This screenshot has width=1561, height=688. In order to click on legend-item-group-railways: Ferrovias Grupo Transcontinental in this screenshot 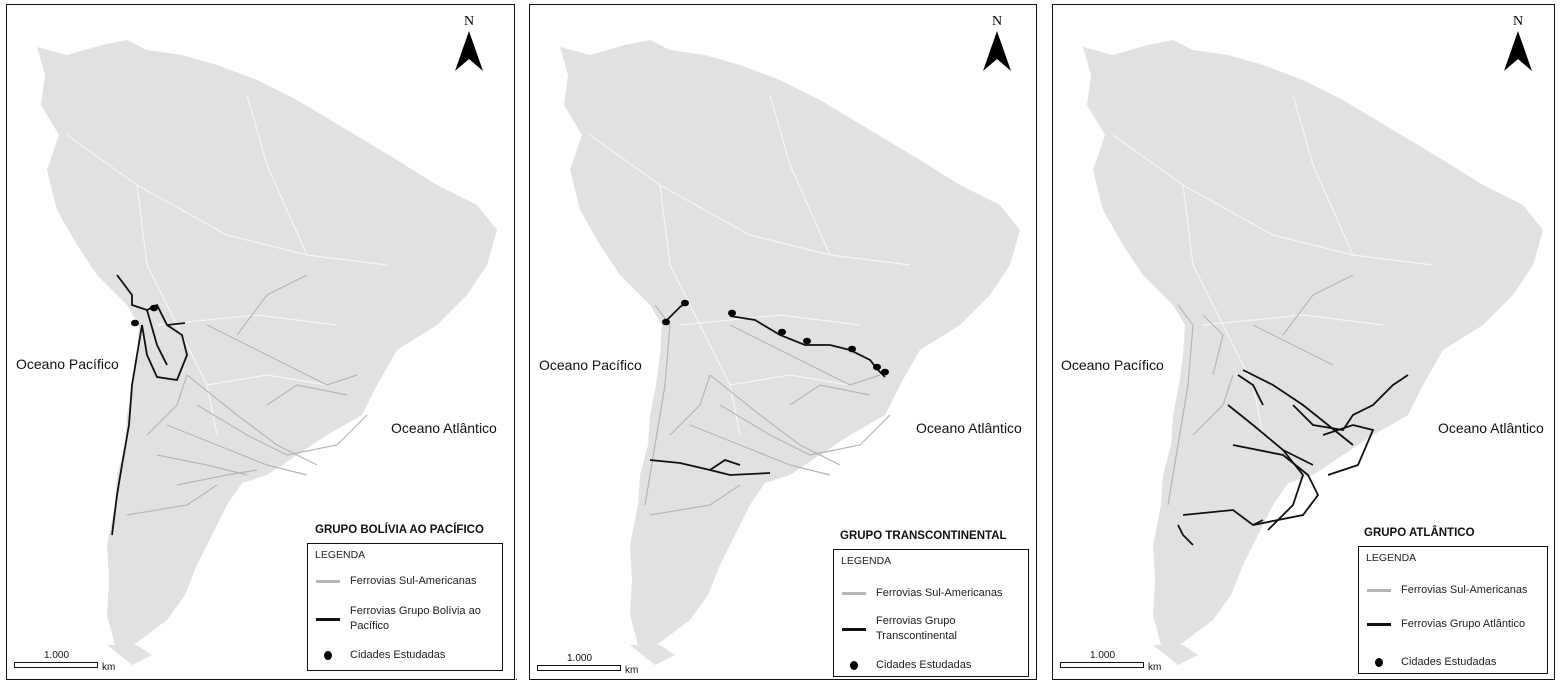, I will do `click(929, 629)`.